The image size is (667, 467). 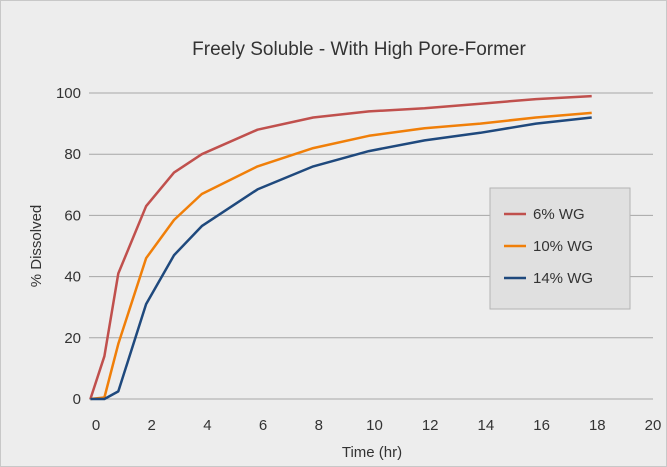 I want to click on x-tick-label: 20, so click(x=653, y=425).